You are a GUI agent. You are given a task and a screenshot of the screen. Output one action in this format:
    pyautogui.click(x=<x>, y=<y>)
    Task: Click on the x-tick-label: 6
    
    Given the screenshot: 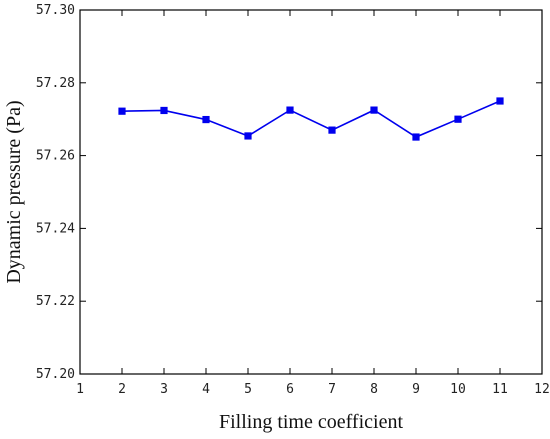 What is the action you would take?
    pyautogui.click(x=290, y=389)
    